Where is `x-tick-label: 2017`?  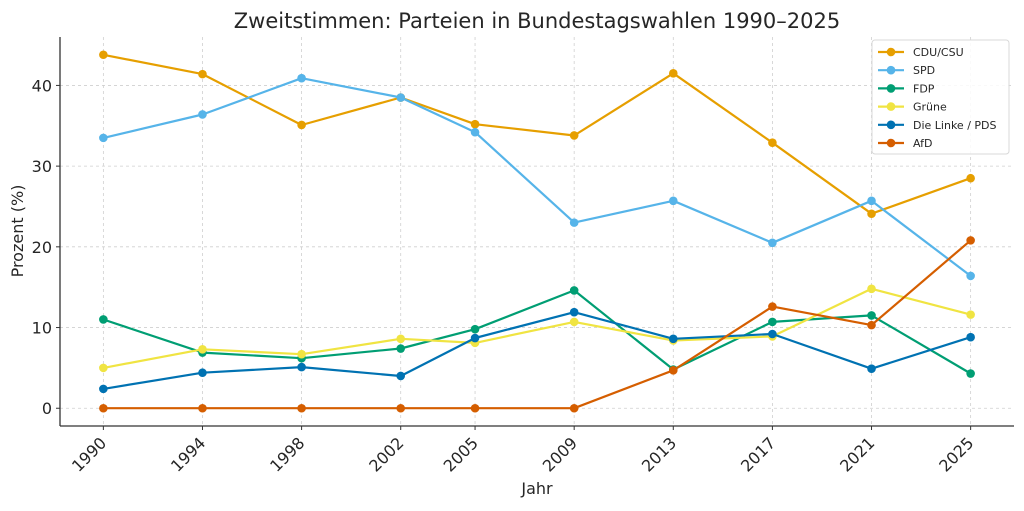 x-tick-label: 2017 is located at coordinates (758, 454).